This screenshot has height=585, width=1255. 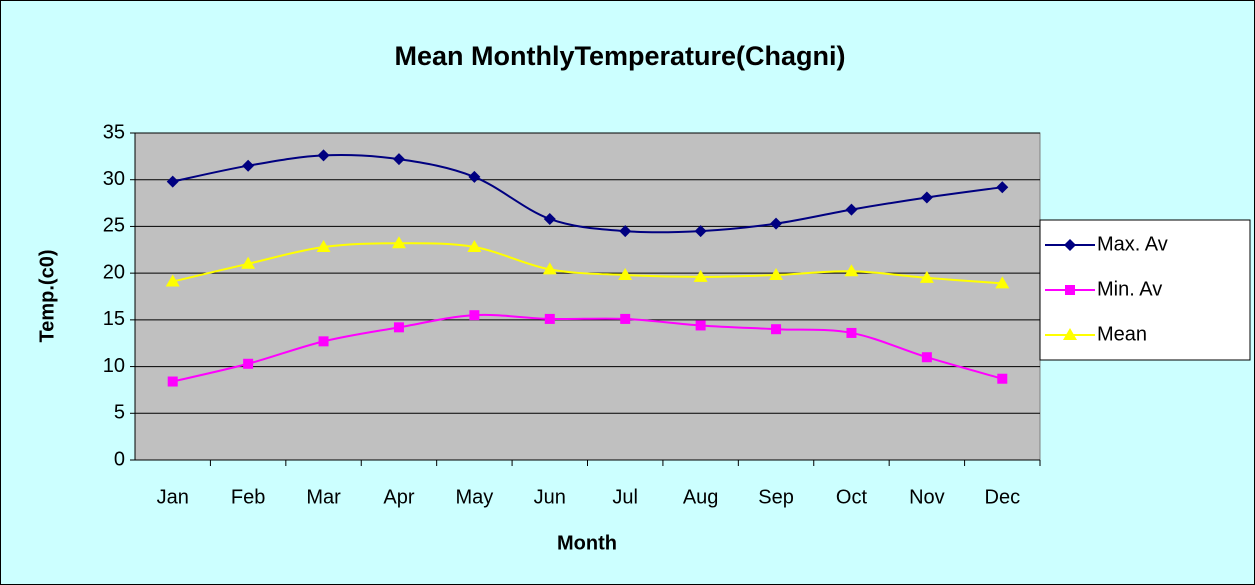 What do you see at coordinates (47, 296) in the screenshot?
I see `y-axis-label: Temp.(c0)` at bounding box center [47, 296].